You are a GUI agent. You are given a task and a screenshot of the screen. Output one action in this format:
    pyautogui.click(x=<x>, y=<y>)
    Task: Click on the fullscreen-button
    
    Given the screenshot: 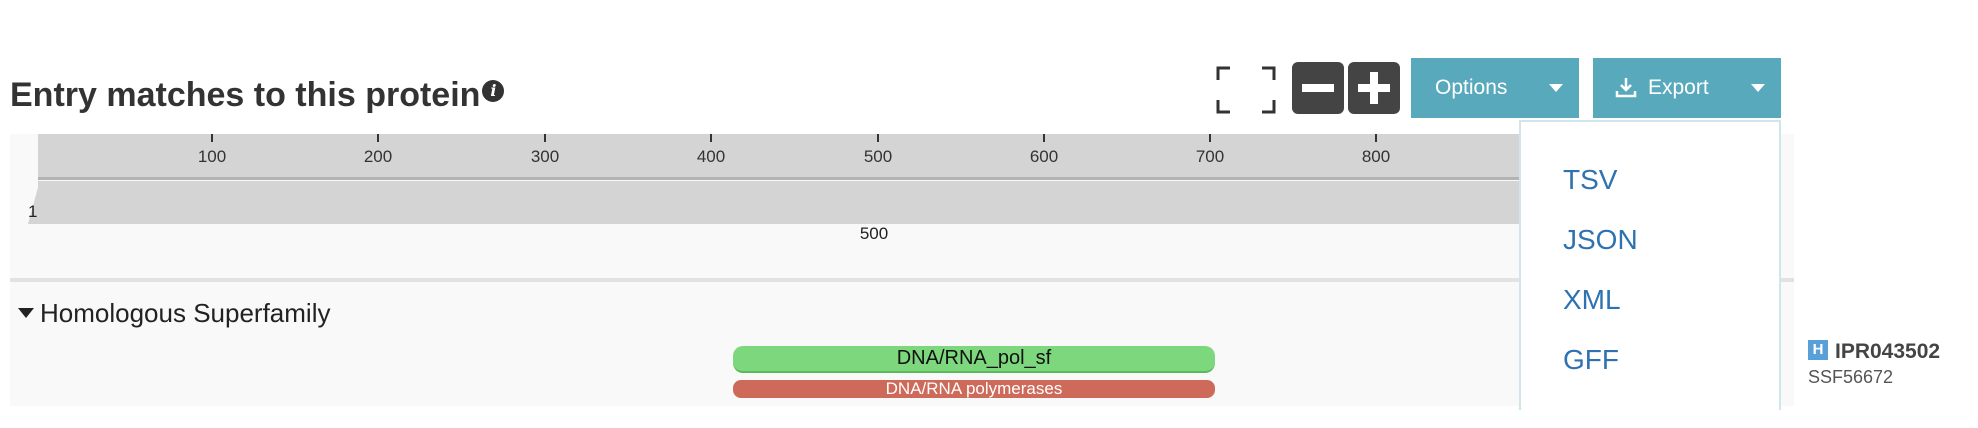 What is the action you would take?
    pyautogui.click(x=1246, y=90)
    